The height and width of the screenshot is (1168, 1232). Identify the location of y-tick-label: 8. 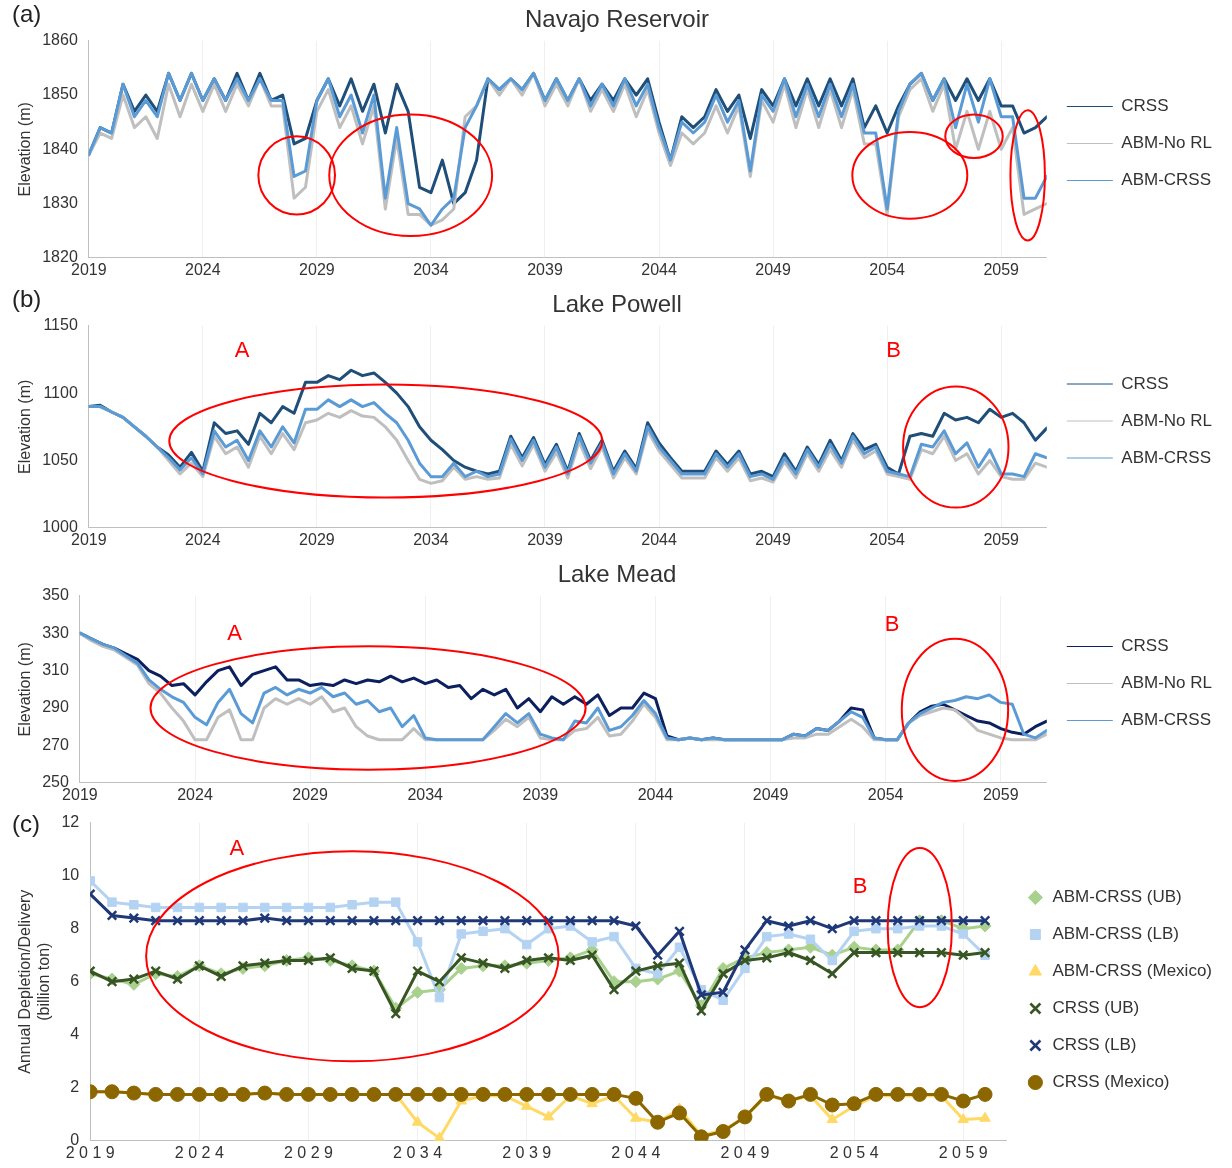
(75, 928).